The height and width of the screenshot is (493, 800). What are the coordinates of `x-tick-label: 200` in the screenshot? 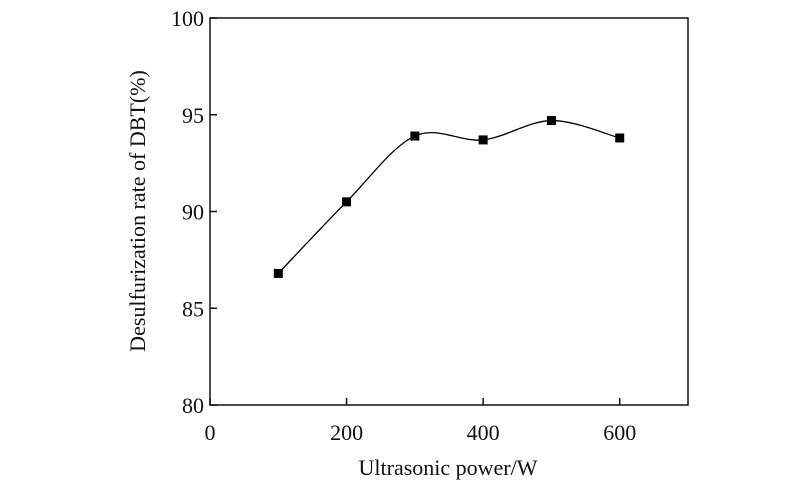 It's located at (346, 432).